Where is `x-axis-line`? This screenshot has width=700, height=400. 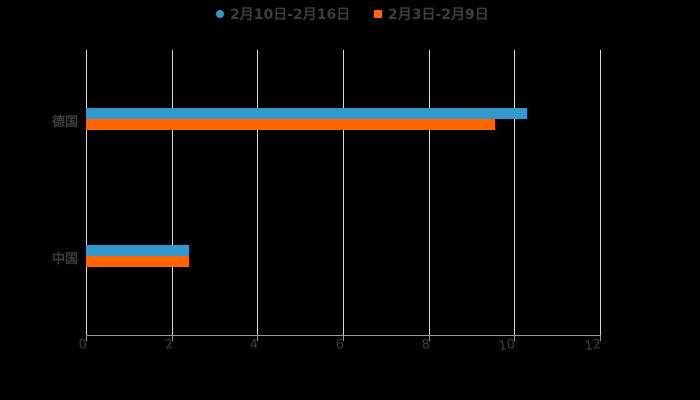 x-axis-line is located at coordinates (343, 335).